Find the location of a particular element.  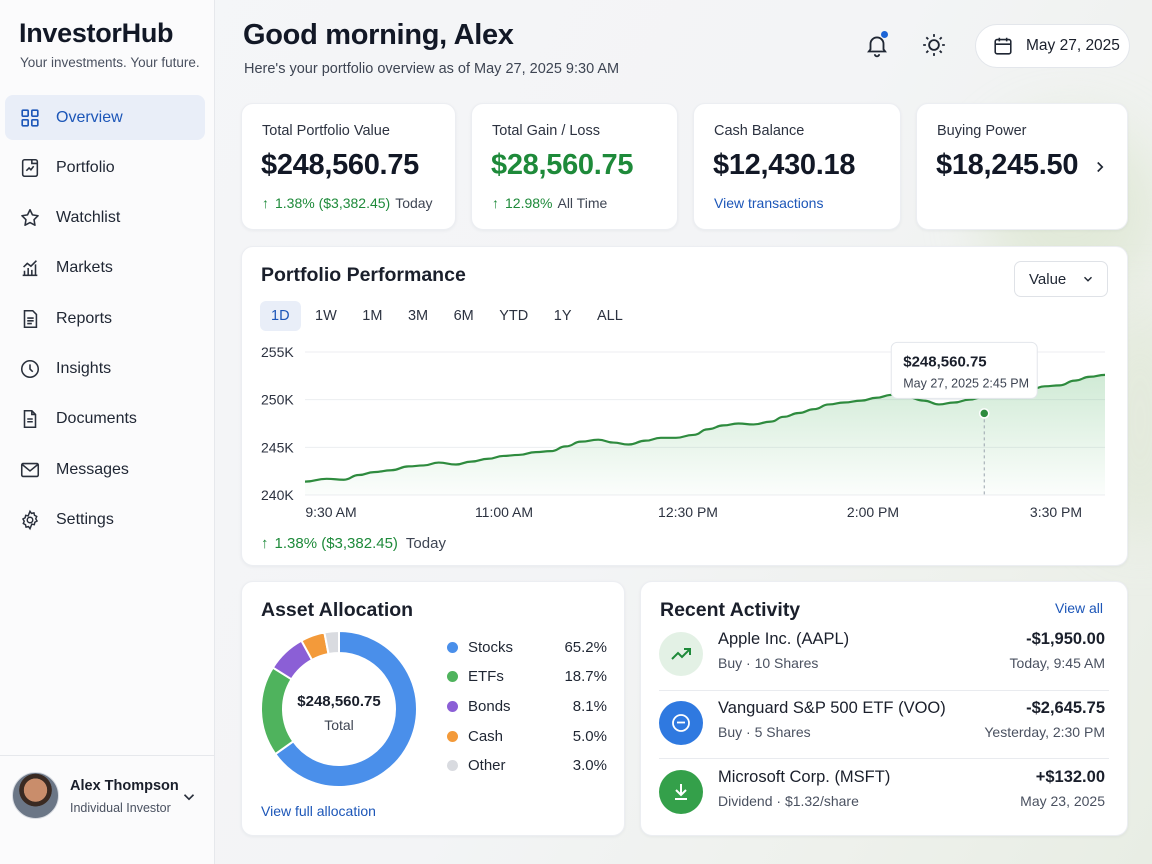

sidebar-item-reports: Reports is located at coordinates (105, 318).